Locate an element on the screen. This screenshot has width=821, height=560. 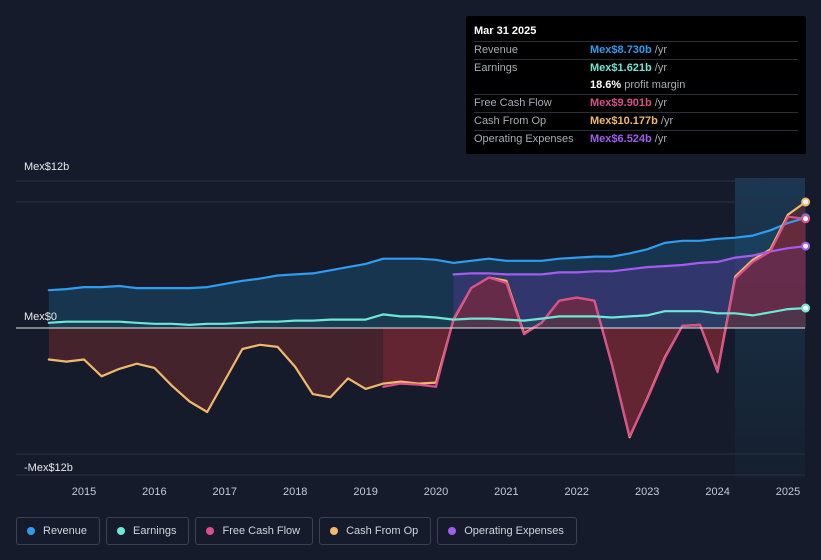
tooltip-row: Cash From Op Mex$10.177b/yr is located at coordinates (636, 121).